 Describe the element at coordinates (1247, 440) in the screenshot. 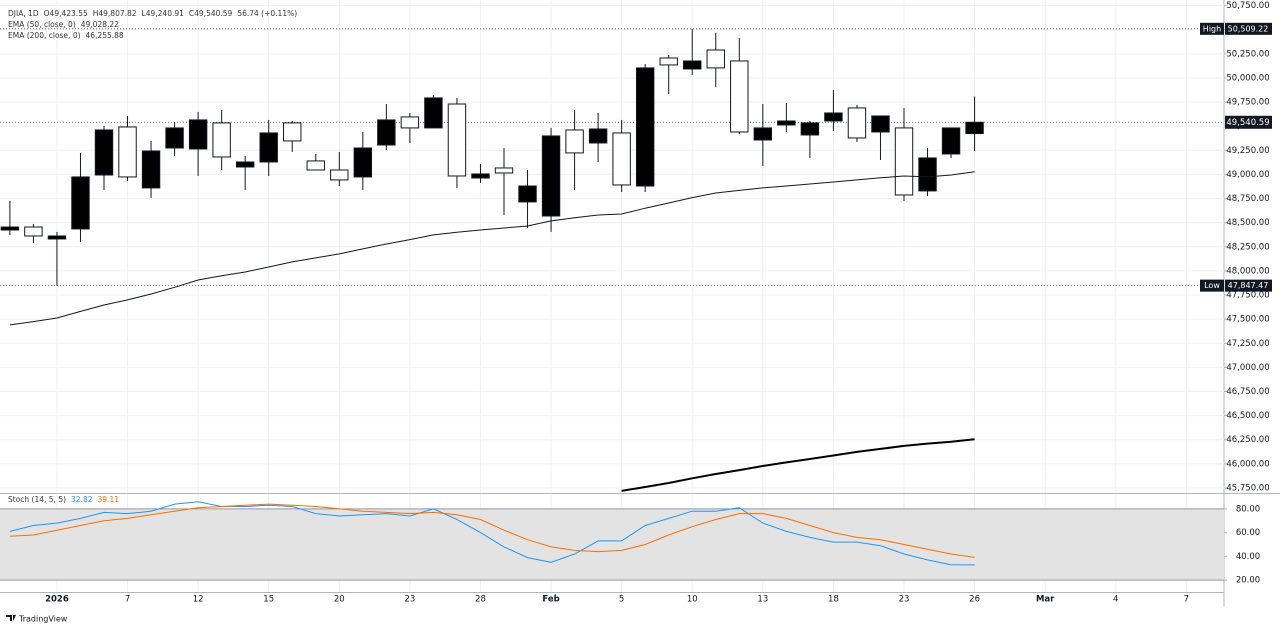

I see `y-tick-label: 46,250.00` at that location.